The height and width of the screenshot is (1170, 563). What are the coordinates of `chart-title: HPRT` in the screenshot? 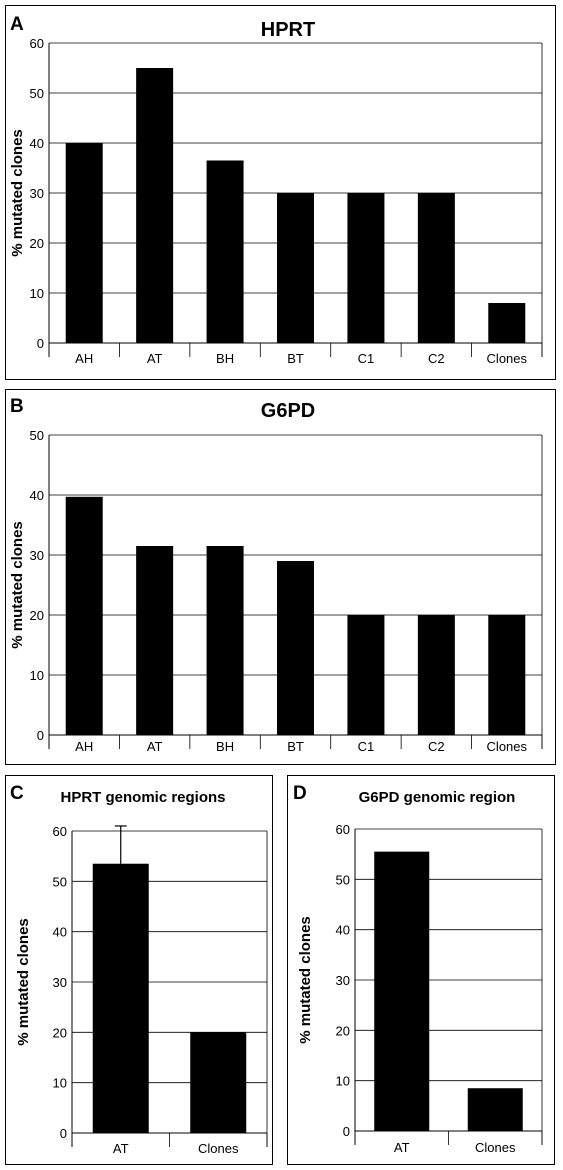 It's located at (288, 30).